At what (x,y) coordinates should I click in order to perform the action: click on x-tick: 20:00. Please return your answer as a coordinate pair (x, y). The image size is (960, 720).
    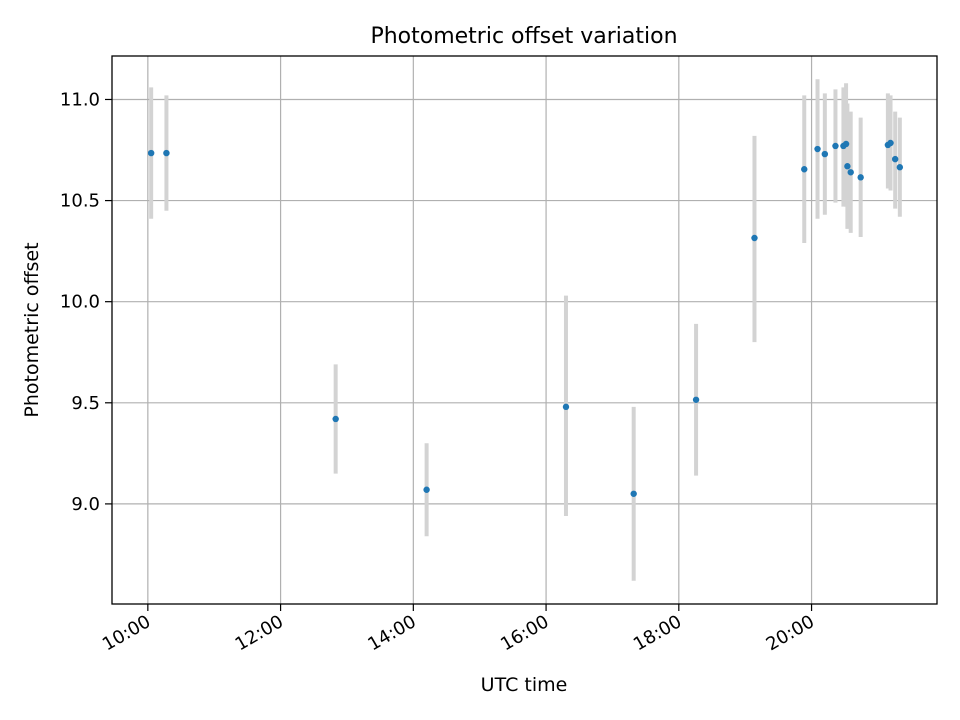
    Looking at the image, I should click on (790, 629).